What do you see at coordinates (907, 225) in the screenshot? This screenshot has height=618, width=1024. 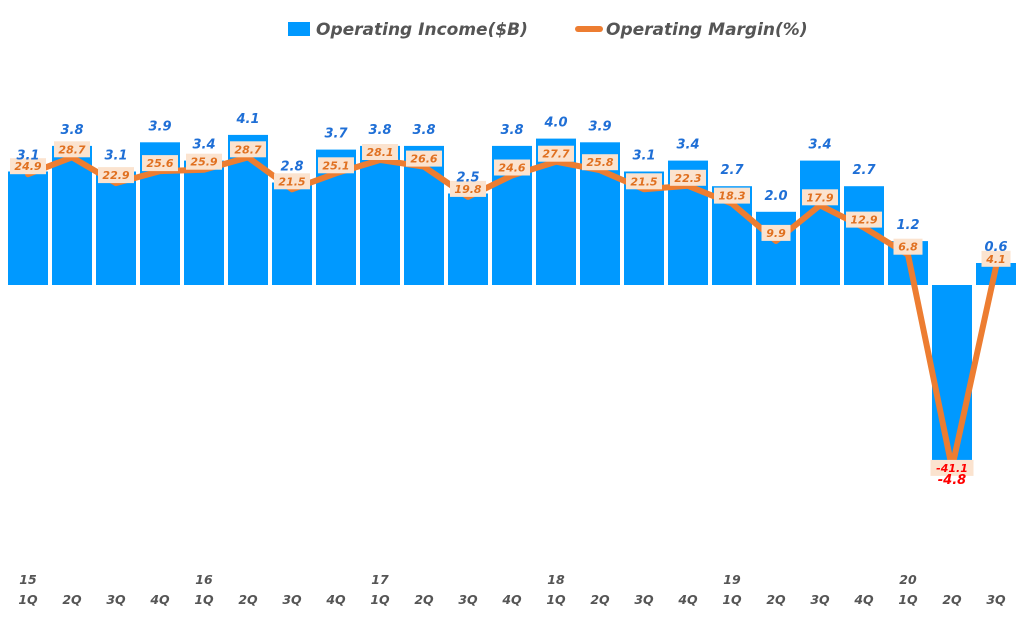 I see `bar-value-label-20: 1.2` at bounding box center [907, 225].